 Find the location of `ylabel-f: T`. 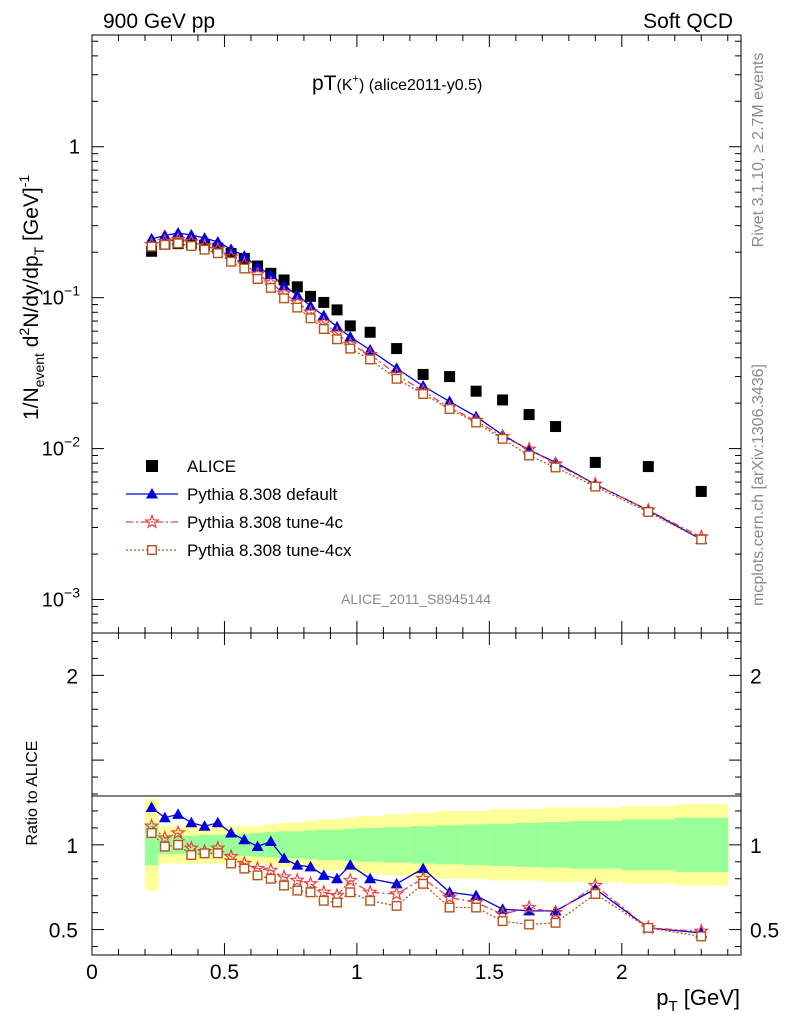

ylabel-f: T is located at coordinates (39, 250).